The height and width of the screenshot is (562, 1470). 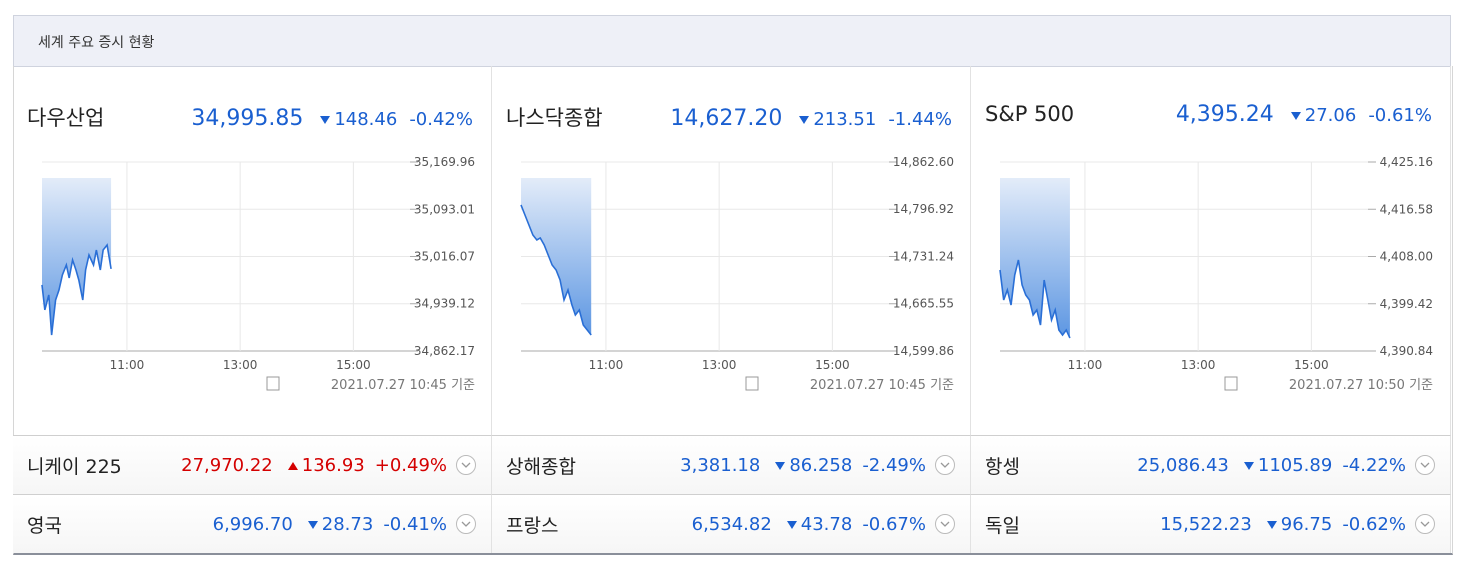 What do you see at coordinates (410, 465) in the screenshot?
I see `index-rate: +0.49%` at bounding box center [410, 465].